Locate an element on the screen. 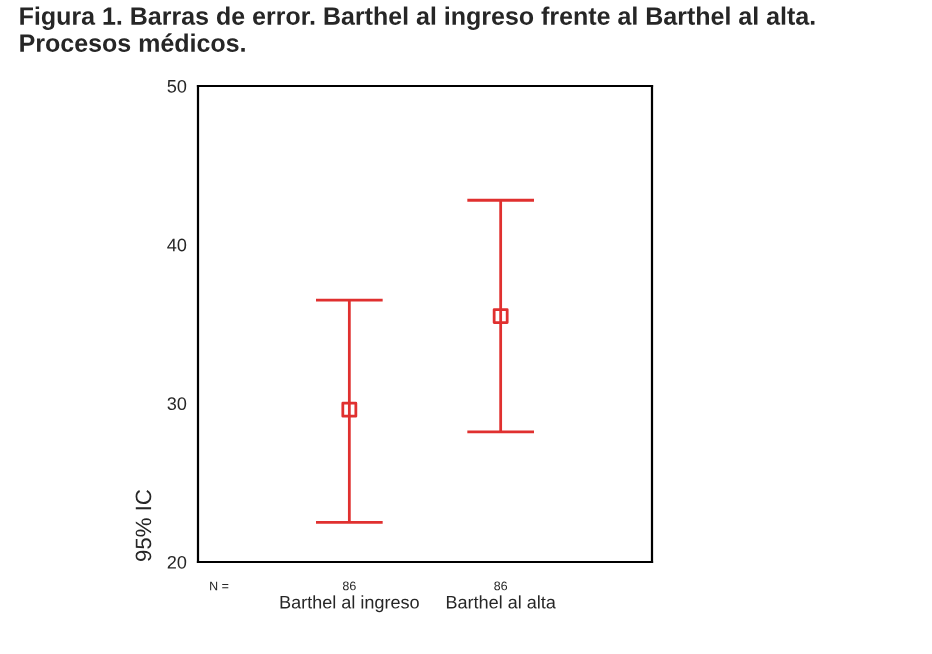 The width and height of the screenshot is (932, 654). x-tick-label: Barthel al ingreso is located at coordinates (349, 604).